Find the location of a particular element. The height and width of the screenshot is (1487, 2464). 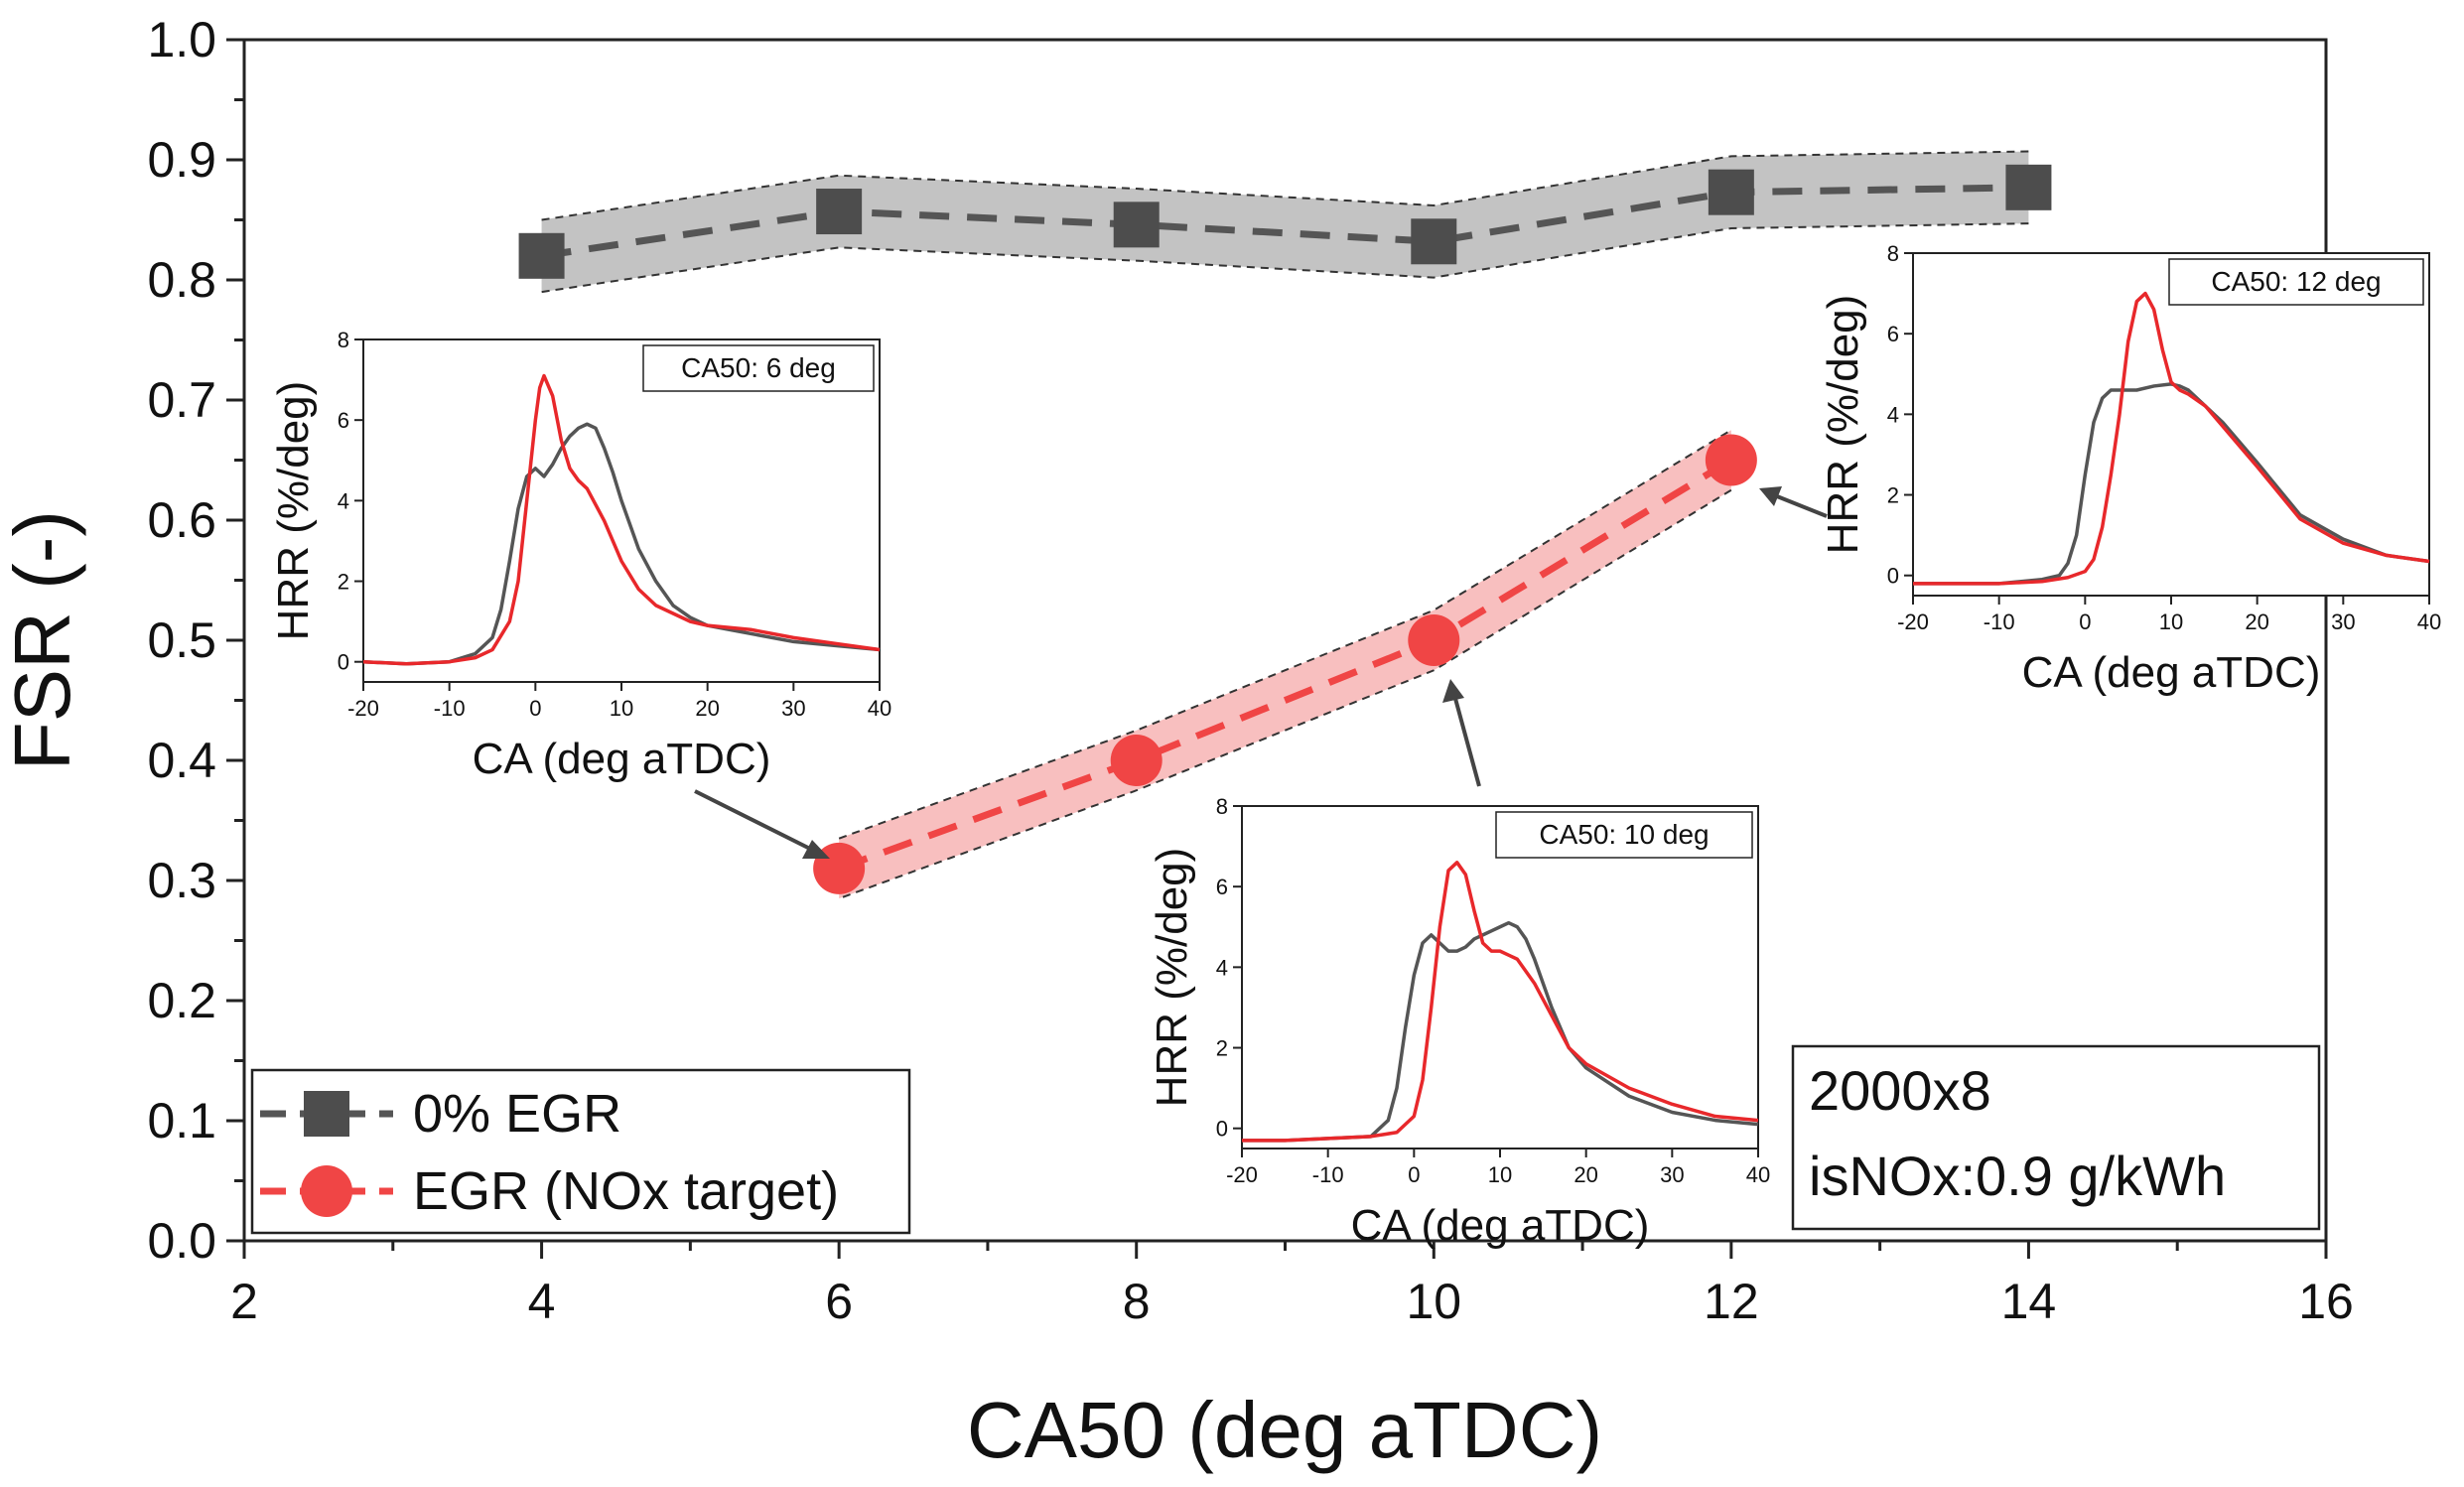

main-y-tick-label: 0.0 is located at coordinates (181, 1241).